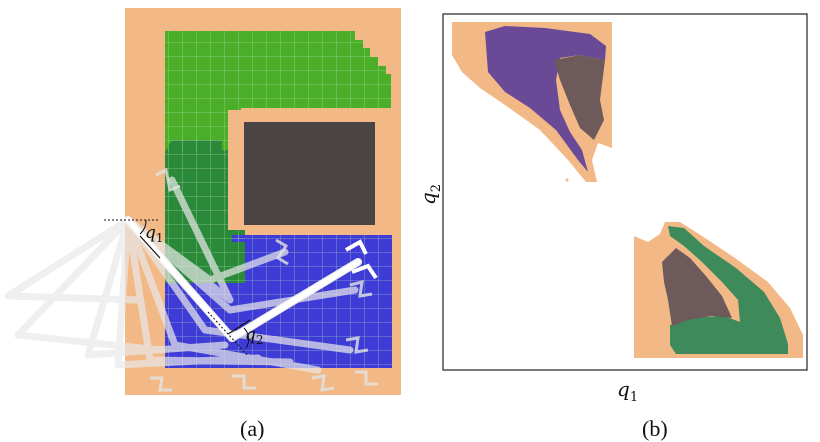  What do you see at coordinates (361, 259) in the screenshot?
I see `main-arm-gripper` at bounding box center [361, 259].